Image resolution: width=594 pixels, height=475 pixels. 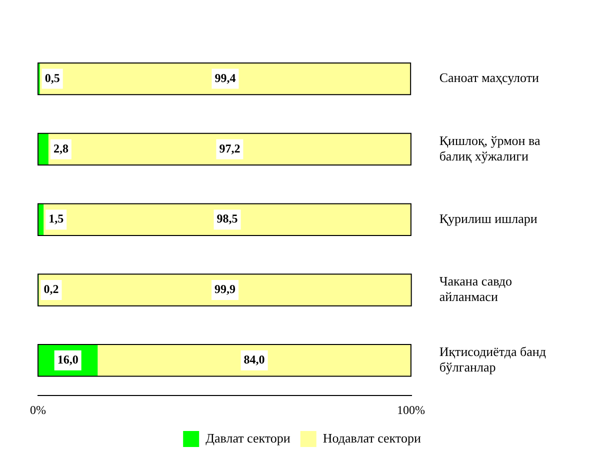 I want to click on x-tick-label: 100%, so click(x=410, y=409).